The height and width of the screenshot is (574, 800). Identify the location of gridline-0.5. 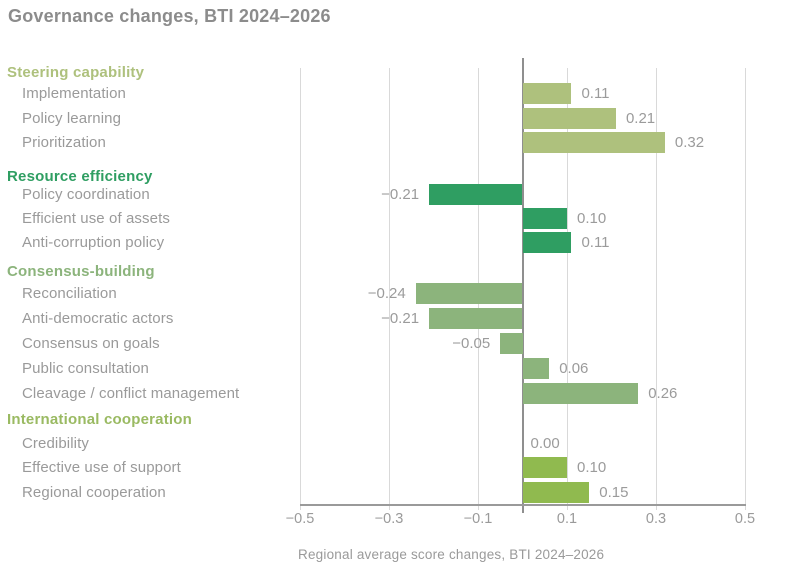
(745, 289).